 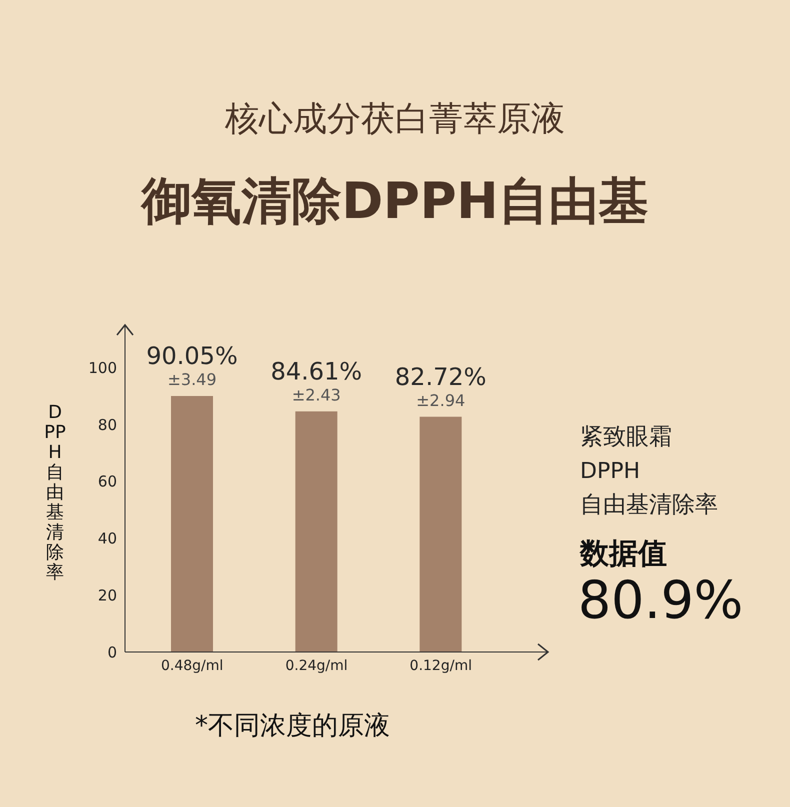 What do you see at coordinates (102, 367) in the screenshot?
I see `y-tick-label: 100` at bounding box center [102, 367].